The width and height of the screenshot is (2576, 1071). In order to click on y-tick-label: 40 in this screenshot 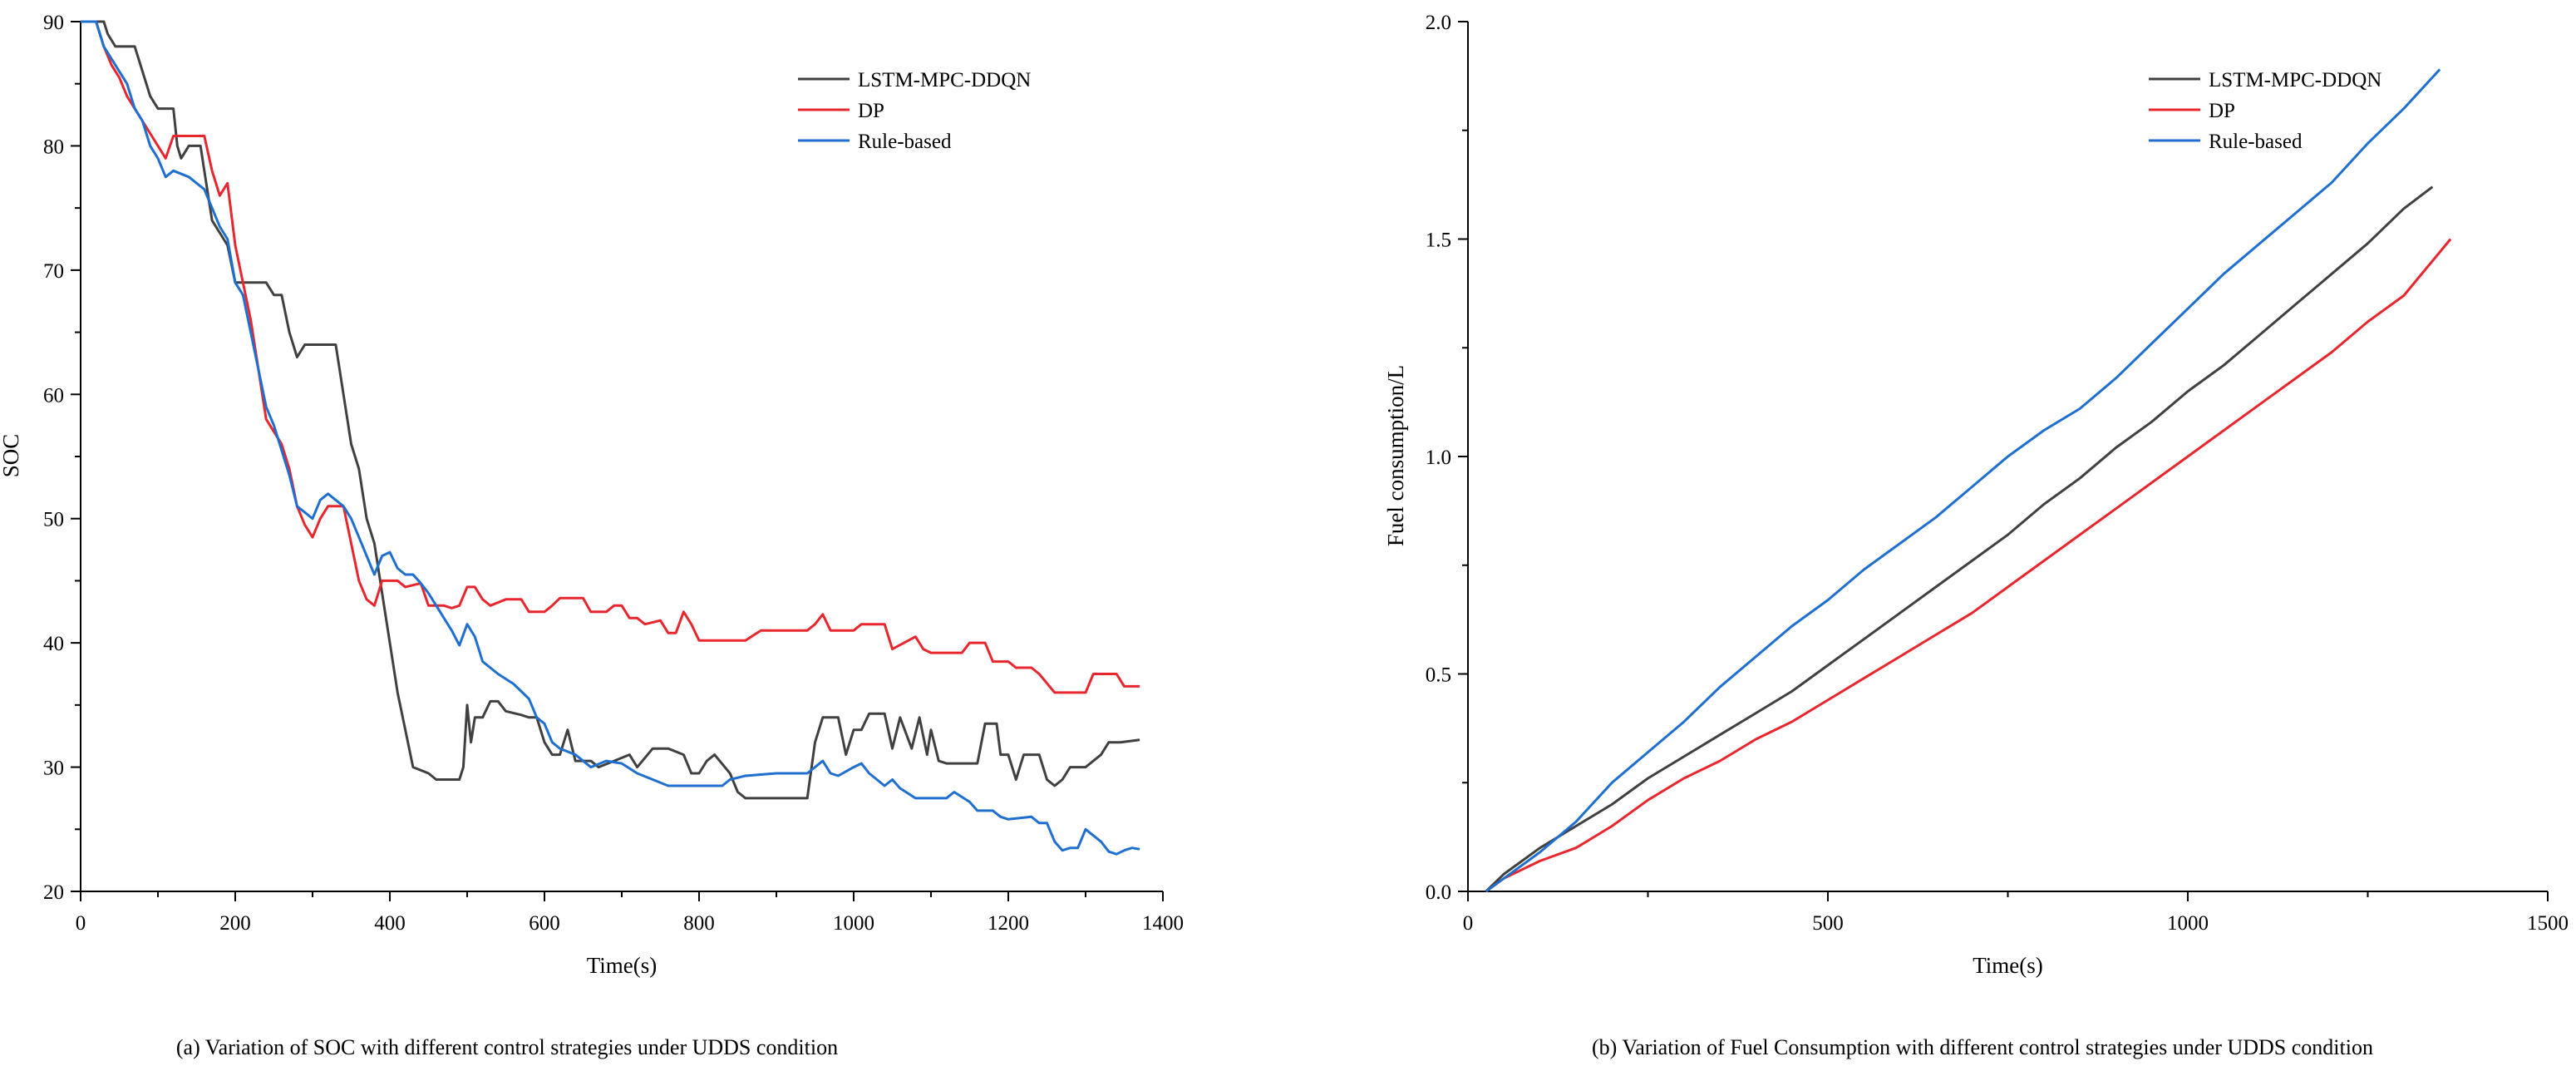, I will do `click(53, 644)`.